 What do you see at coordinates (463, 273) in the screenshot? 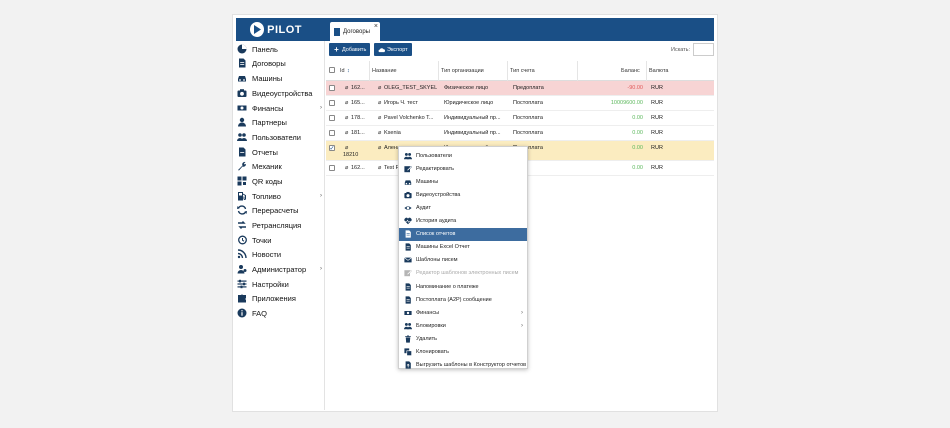
I see `context-menu-item: Редактор шаблонов электронных писем` at bounding box center [463, 273].